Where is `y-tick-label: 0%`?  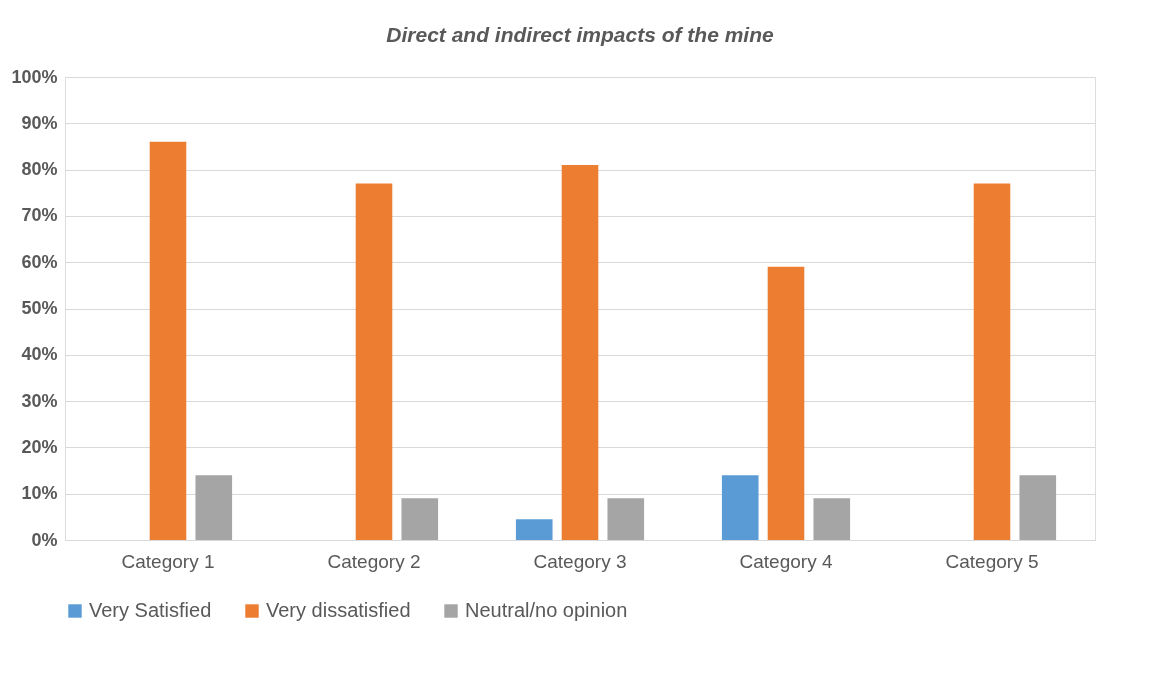
y-tick-label: 0% is located at coordinates (44, 539).